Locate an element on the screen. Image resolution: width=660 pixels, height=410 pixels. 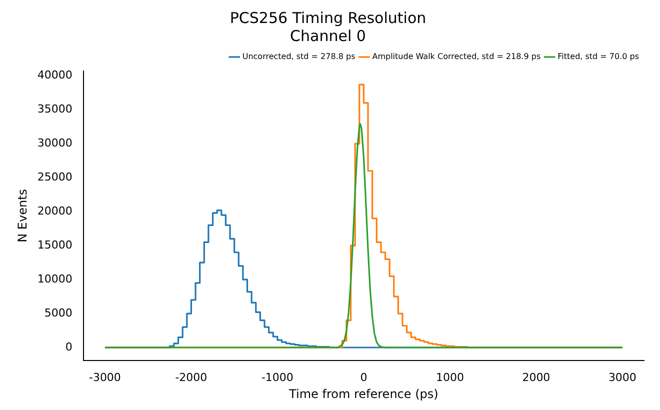
y-tick-label: 40000 is located at coordinates (54, 75).